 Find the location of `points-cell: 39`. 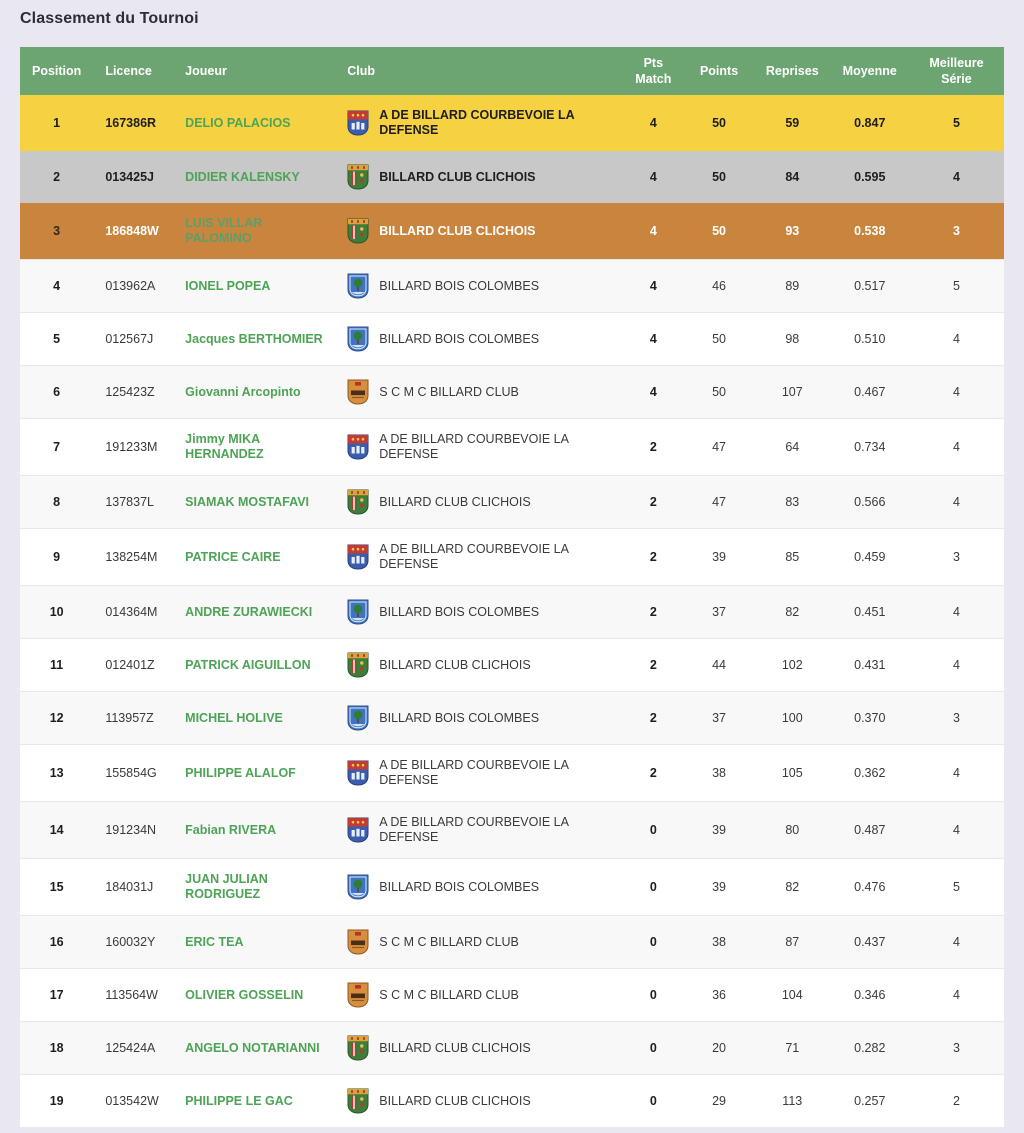

points-cell: 39 is located at coordinates (719, 557).